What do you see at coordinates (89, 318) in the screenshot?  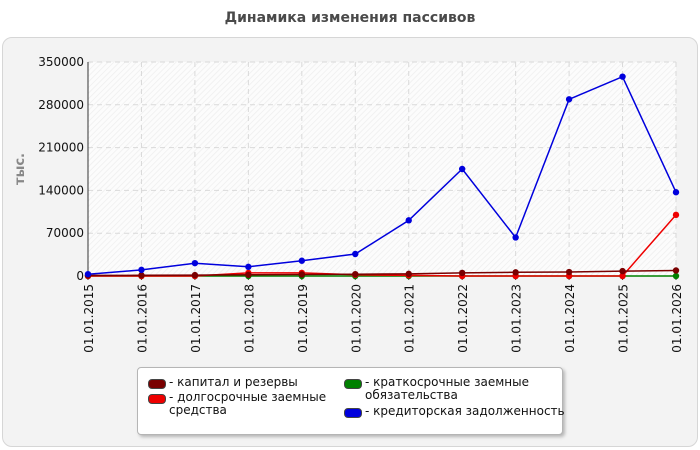 I see `x-tick-label: 01.01.2015` at bounding box center [89, 318].